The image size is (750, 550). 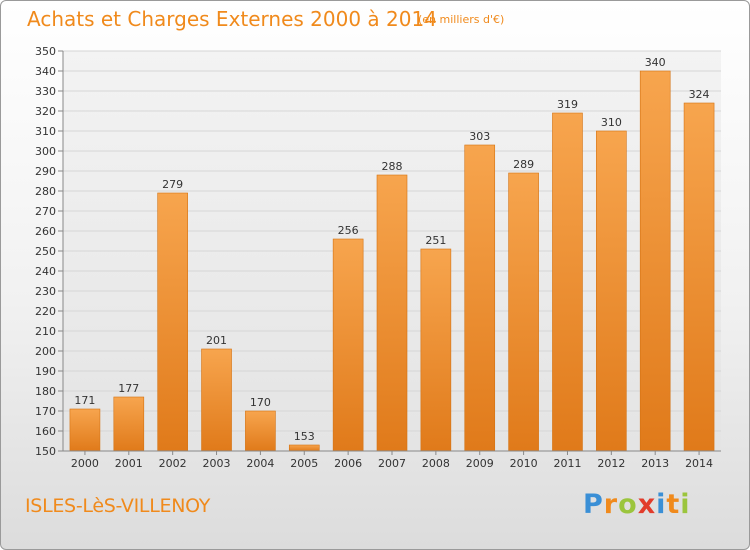 What do you see at coordinates (699, 94) in the screenshot?
I see `bar-value-label: 324` at bounding box center [699, 94].